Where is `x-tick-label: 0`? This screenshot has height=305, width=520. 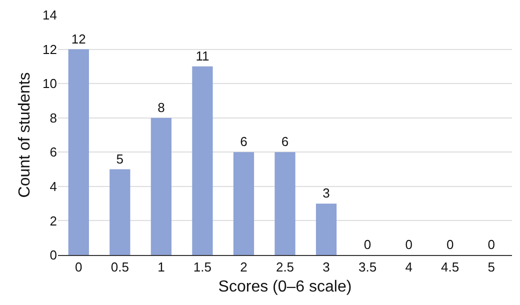
x-tick-label: 0 is located at coordinates (78, 267).